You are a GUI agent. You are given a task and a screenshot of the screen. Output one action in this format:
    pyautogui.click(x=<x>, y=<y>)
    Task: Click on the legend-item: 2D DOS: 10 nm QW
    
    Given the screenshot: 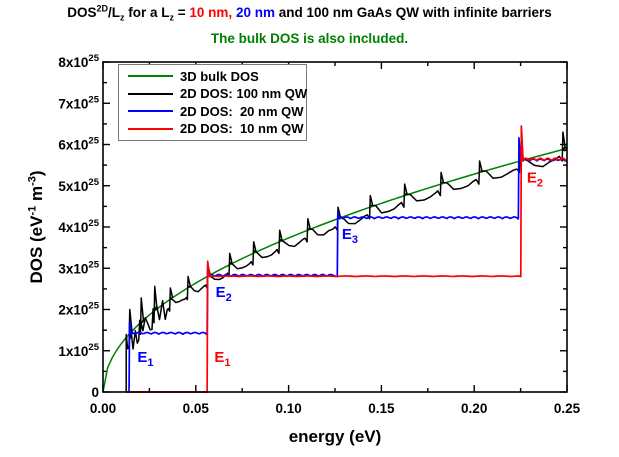 What is the action you would take?
    pyautogui.click(x=212, y=128)
    